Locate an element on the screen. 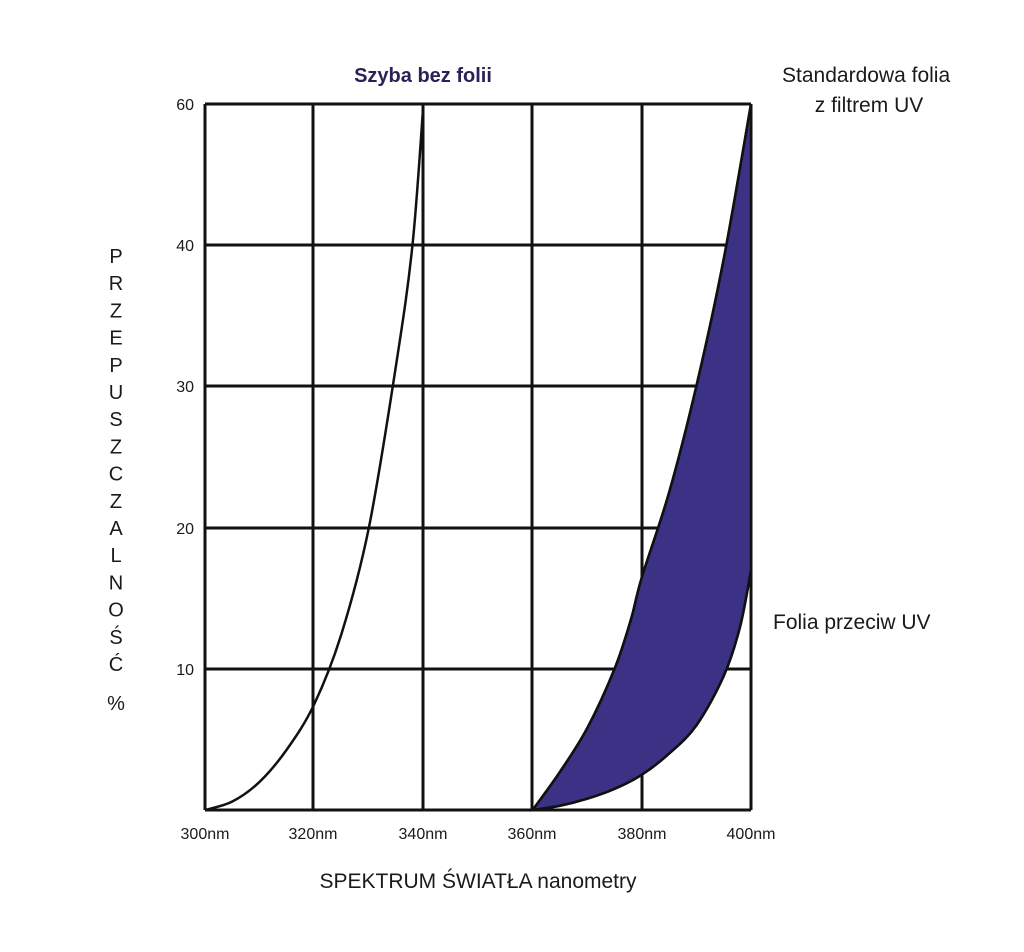 Image resolution: width=1024 pixels, height=952 pixels. x-axis-ticks: 300nm 320nm 340nm 360nm 380nm 400nm is located at coordinates (478, 834).